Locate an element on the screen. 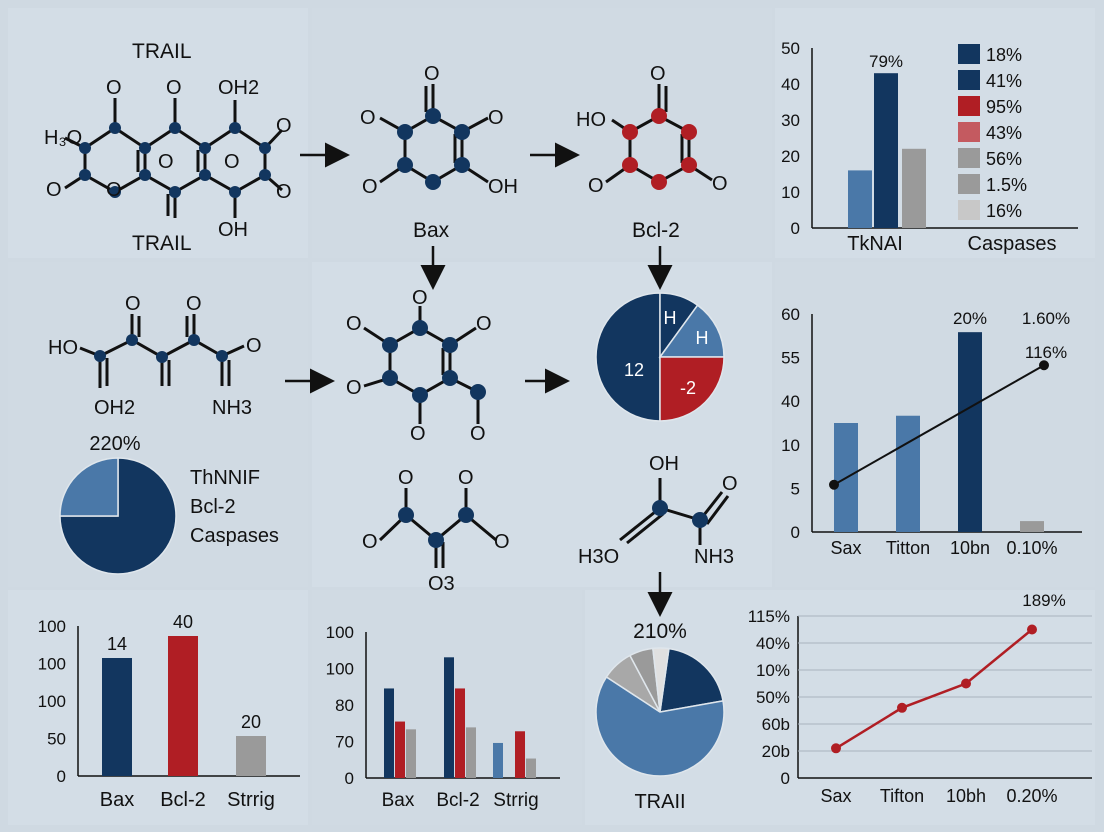 Image resolution: width=1104 pixels, height=832 pixels. legend-label: 16% is located at coordinates (1004, 211).